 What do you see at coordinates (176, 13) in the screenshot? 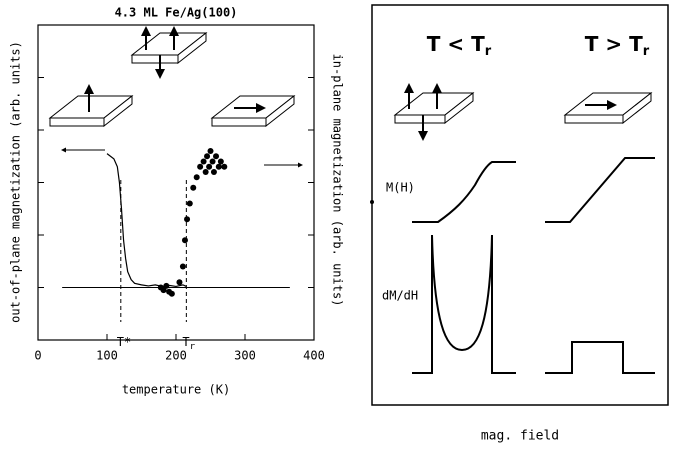
I see `chart-title: 4.3 ML Fe/Ag(100)` at bounding box center [176, 13].